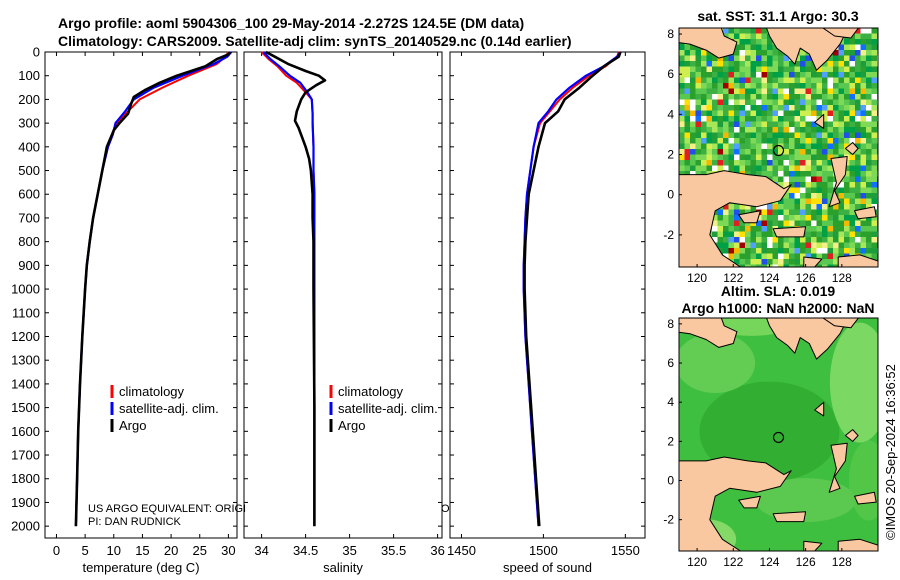  I want to click on y-tick-label: 900, so click(29, 265).